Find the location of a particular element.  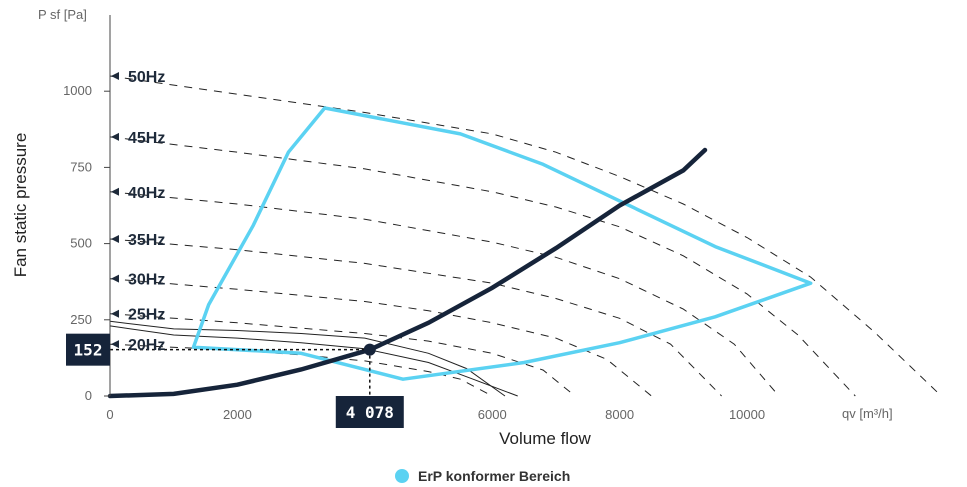

frequency-label: 20Hz is located at coordinates (146, 345).